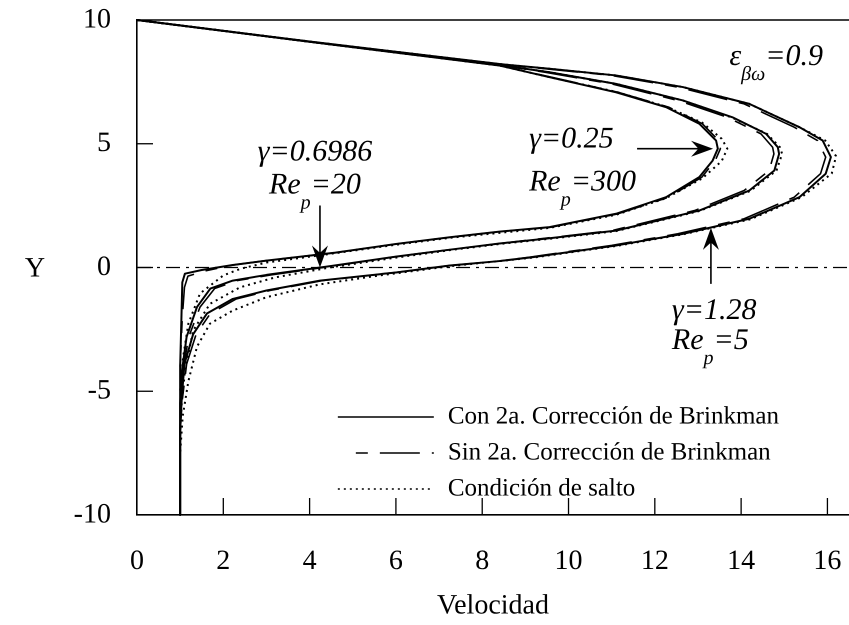  I want to click on y-tick-label: -10, so click(92, 514).